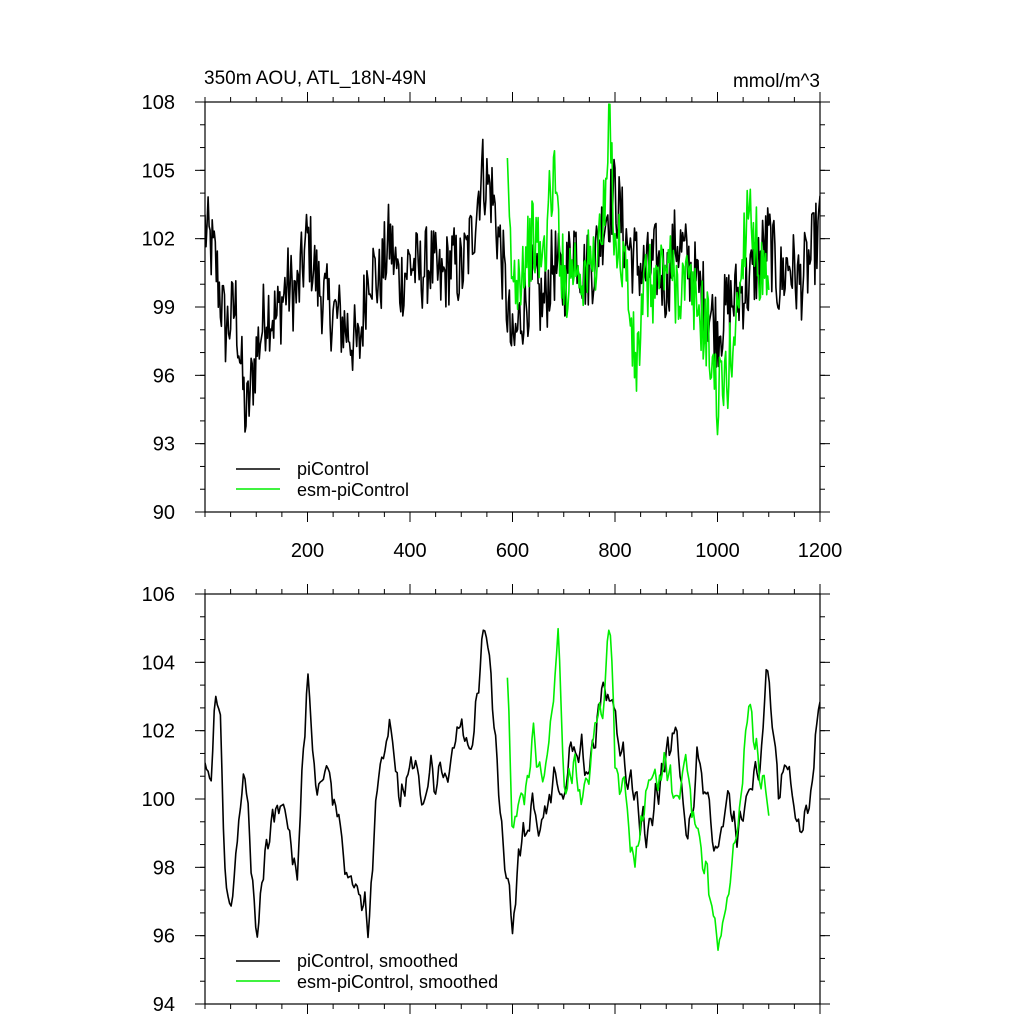  I want to click on bottom-y-tick-label: 106, so click(158, 595).